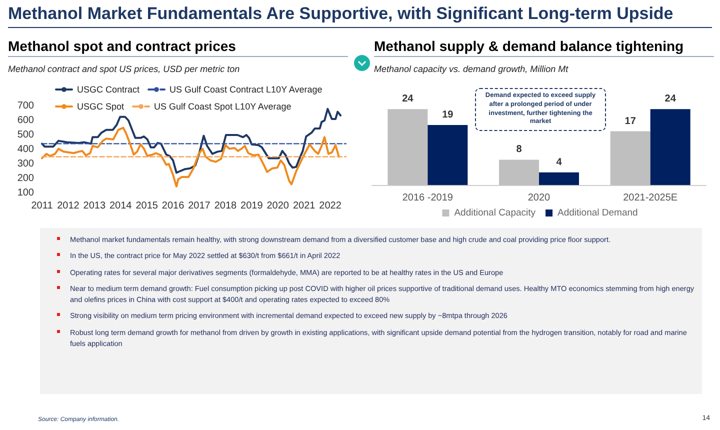 Image resolution: width=720 pixels, height=430 pixels. I want to click on y-tick-label: 200, so click(25, 178).